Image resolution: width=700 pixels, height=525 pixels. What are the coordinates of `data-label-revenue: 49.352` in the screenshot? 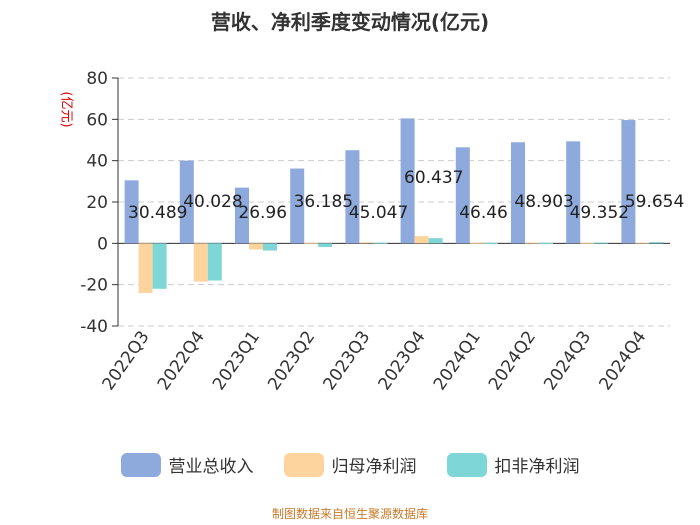 It's located at (599, 213).